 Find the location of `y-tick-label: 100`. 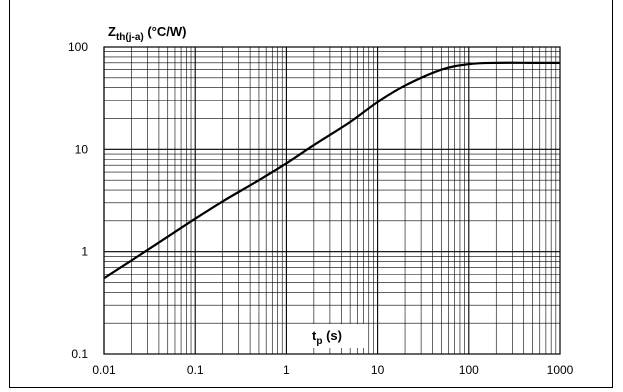

y-tick-label: 100 is located at coordinates (78, 47).